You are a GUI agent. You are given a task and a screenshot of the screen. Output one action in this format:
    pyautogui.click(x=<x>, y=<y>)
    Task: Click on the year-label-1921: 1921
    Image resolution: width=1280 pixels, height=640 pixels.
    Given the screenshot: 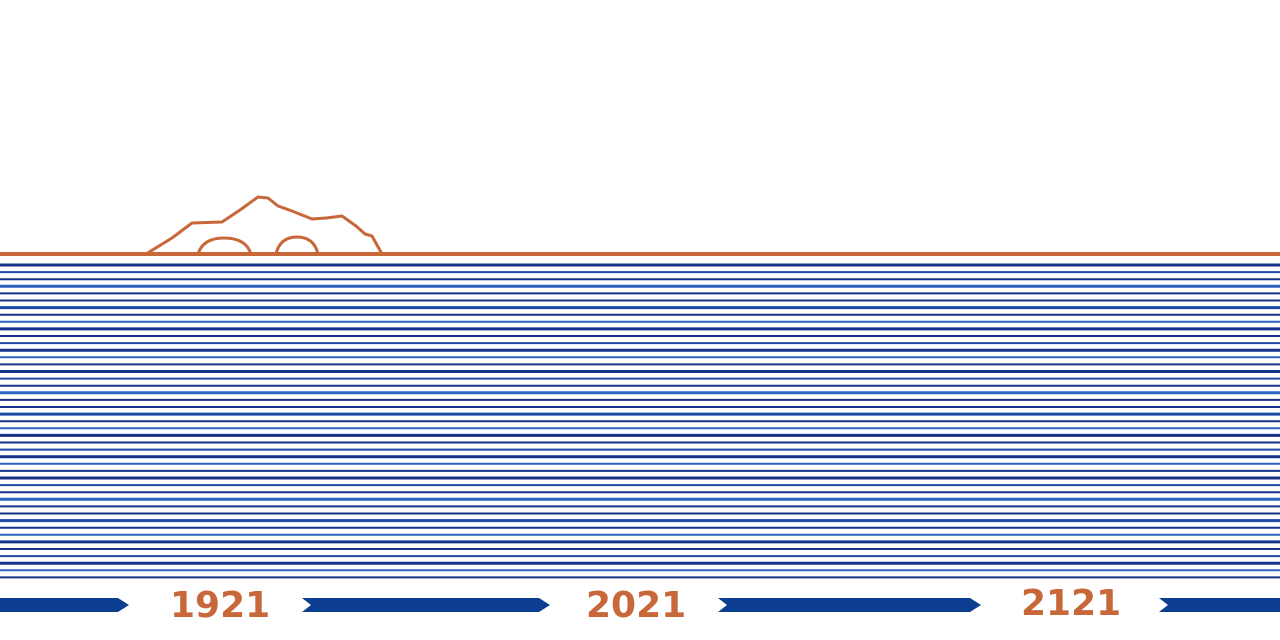 What is the action you would take?
    pyautogui.click(x=220, y=605)
    